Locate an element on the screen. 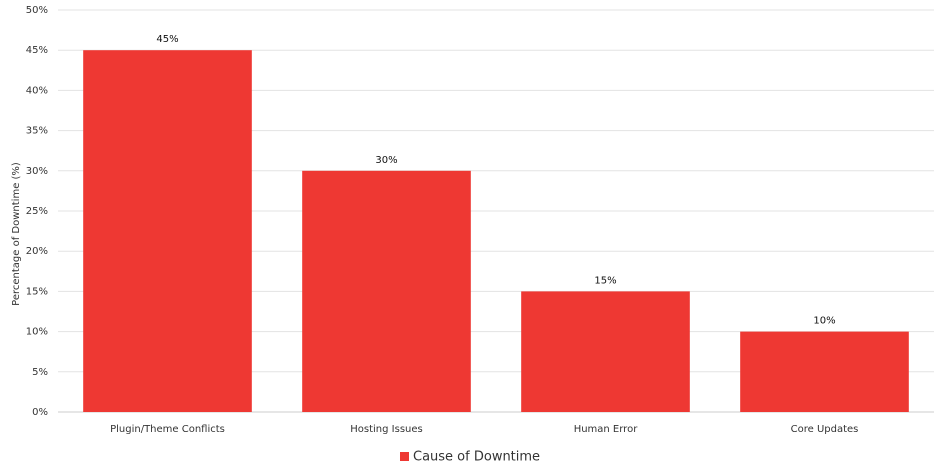  y-tick-label: 10% is located at coordinates (37, 332).